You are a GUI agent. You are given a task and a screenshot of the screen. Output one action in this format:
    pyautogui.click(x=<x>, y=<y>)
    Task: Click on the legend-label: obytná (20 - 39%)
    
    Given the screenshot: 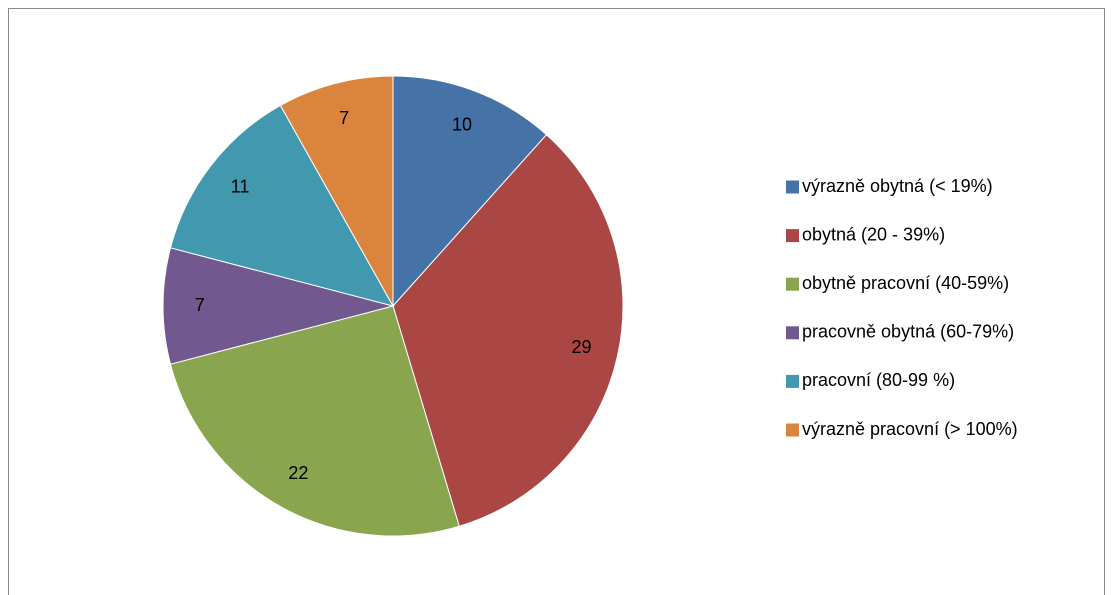 What is the action you would take?
    pyautogui.click(x=873, y=234)
    